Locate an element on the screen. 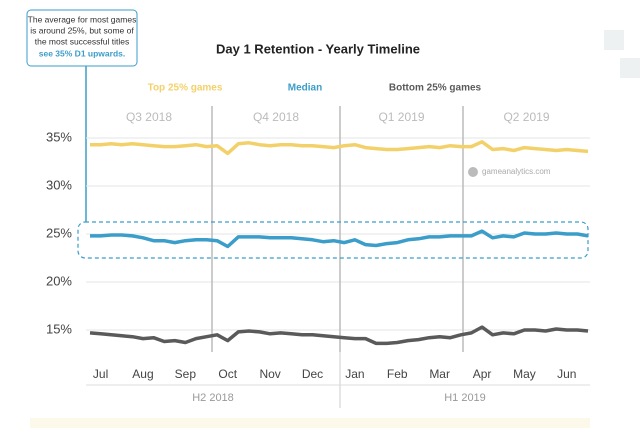  half-label: H2 2018 is located at coordinates (213, 398).